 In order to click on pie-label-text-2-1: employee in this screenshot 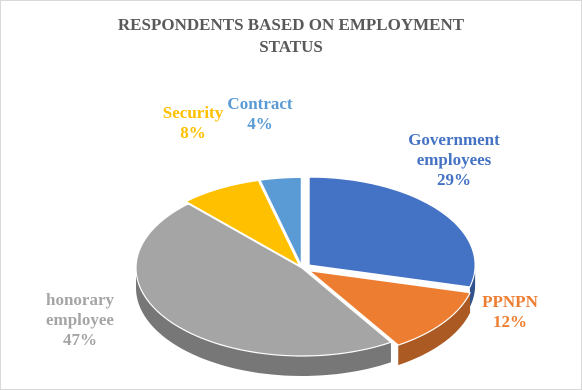, I will do `click(80, 319)`.